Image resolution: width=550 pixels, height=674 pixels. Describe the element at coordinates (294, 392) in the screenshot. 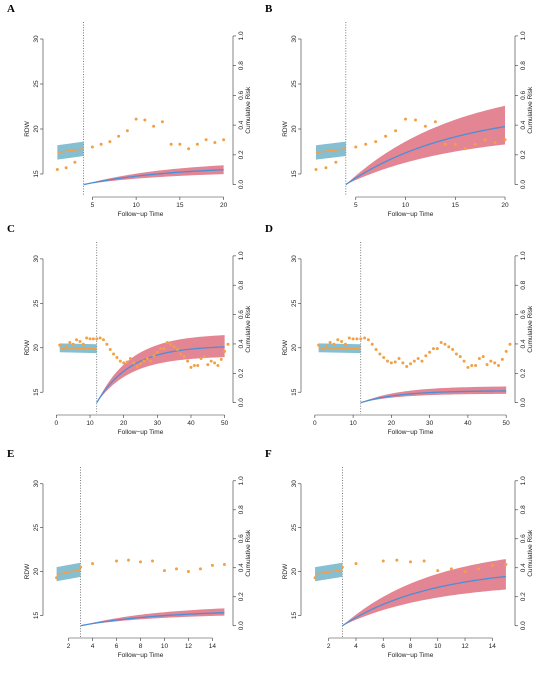

I see `y-tick-label: 15` at that location.